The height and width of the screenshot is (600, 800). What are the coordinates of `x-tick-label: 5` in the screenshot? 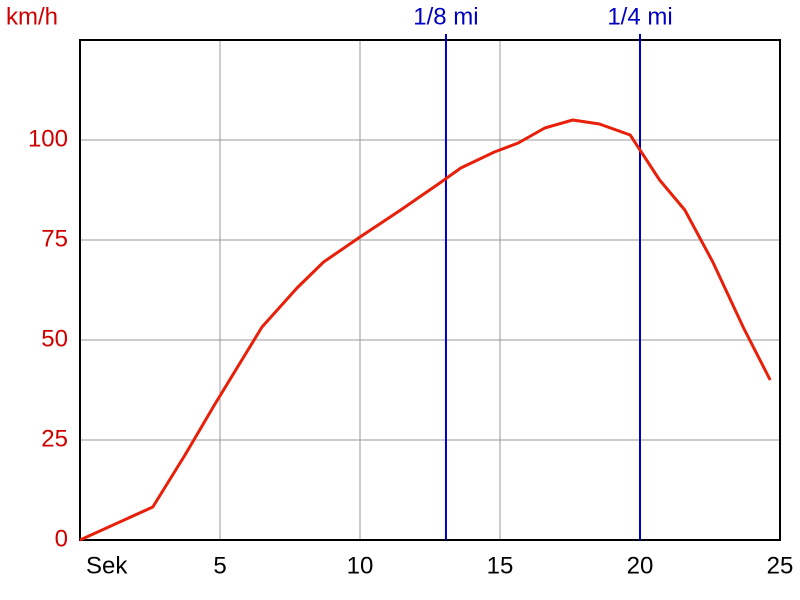 It's located at (219, 565).